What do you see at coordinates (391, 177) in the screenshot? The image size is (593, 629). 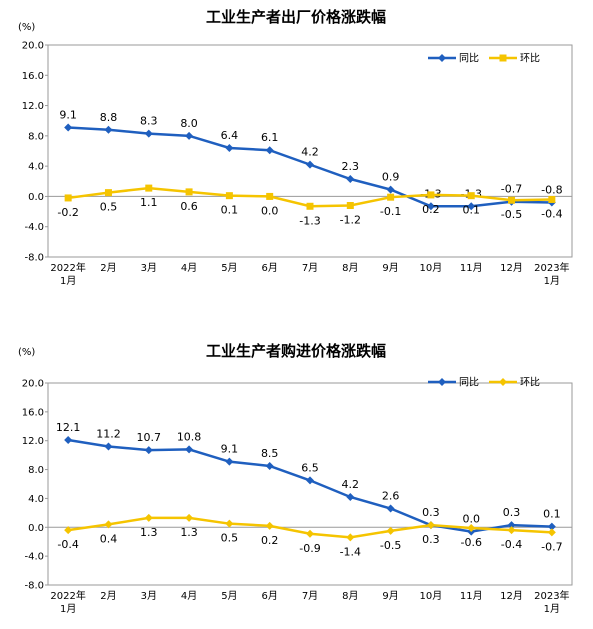 I see `data-label: 0.9` at bounding box center [391, 177].